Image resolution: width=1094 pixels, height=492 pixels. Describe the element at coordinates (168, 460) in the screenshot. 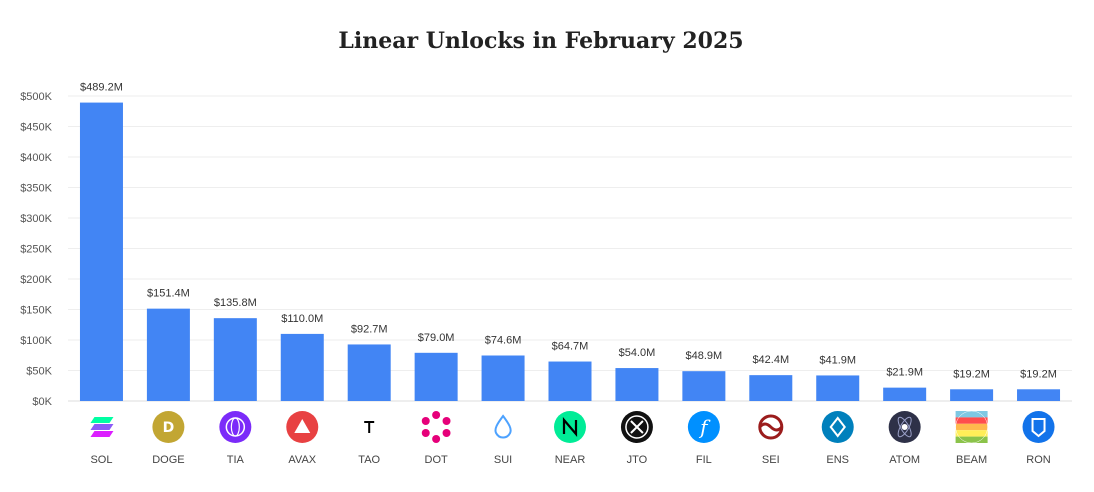

I see `x-tick-label: DOGE` at that location.